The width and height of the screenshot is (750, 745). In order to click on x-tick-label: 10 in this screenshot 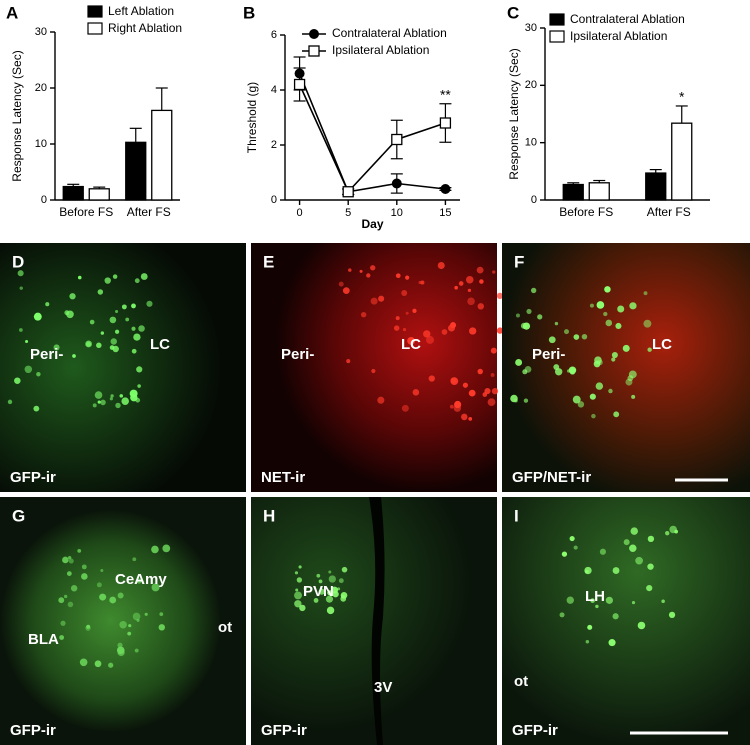, I will do `click(397, 213)`.